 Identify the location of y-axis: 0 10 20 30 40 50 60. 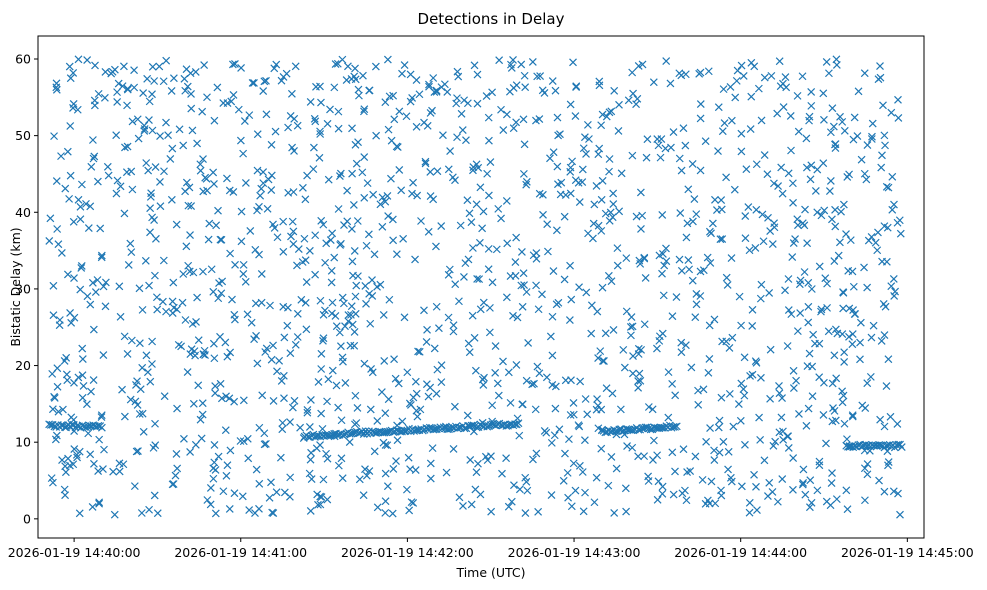
(26, 288).